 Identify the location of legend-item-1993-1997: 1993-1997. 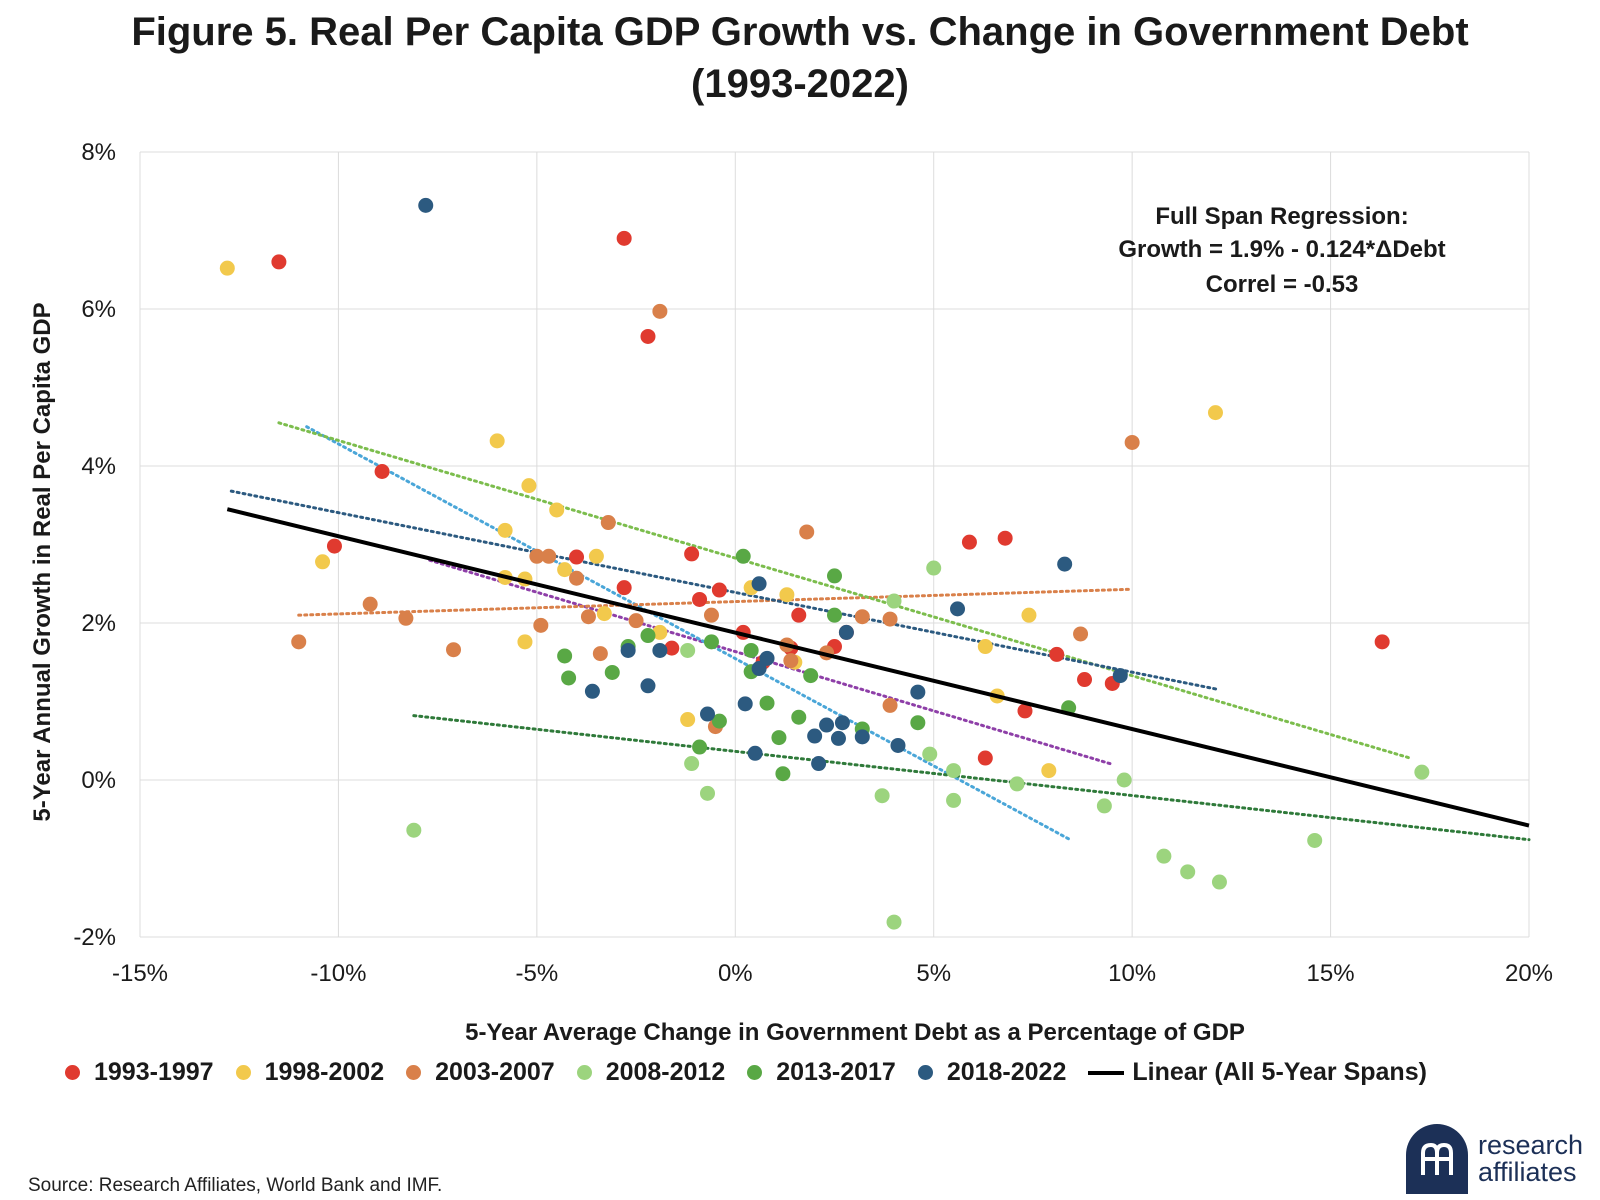
(139, 1072).